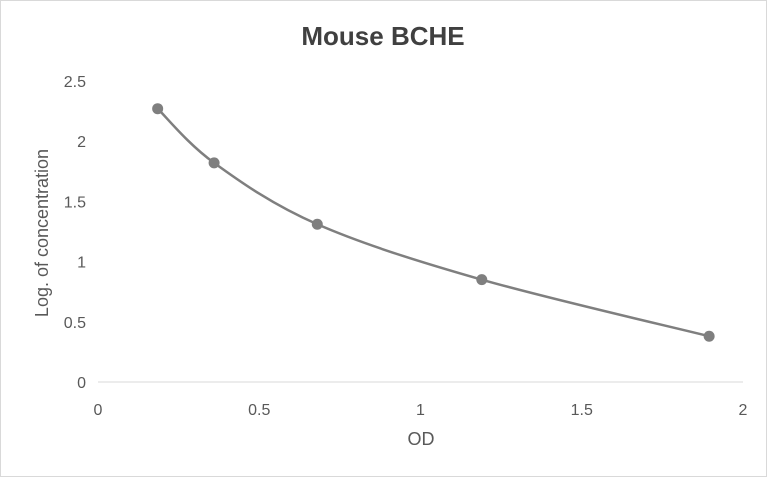 This screenshot has width=767, height=477. I want to click on x-tick-label: 0.5, so click(259, 410).